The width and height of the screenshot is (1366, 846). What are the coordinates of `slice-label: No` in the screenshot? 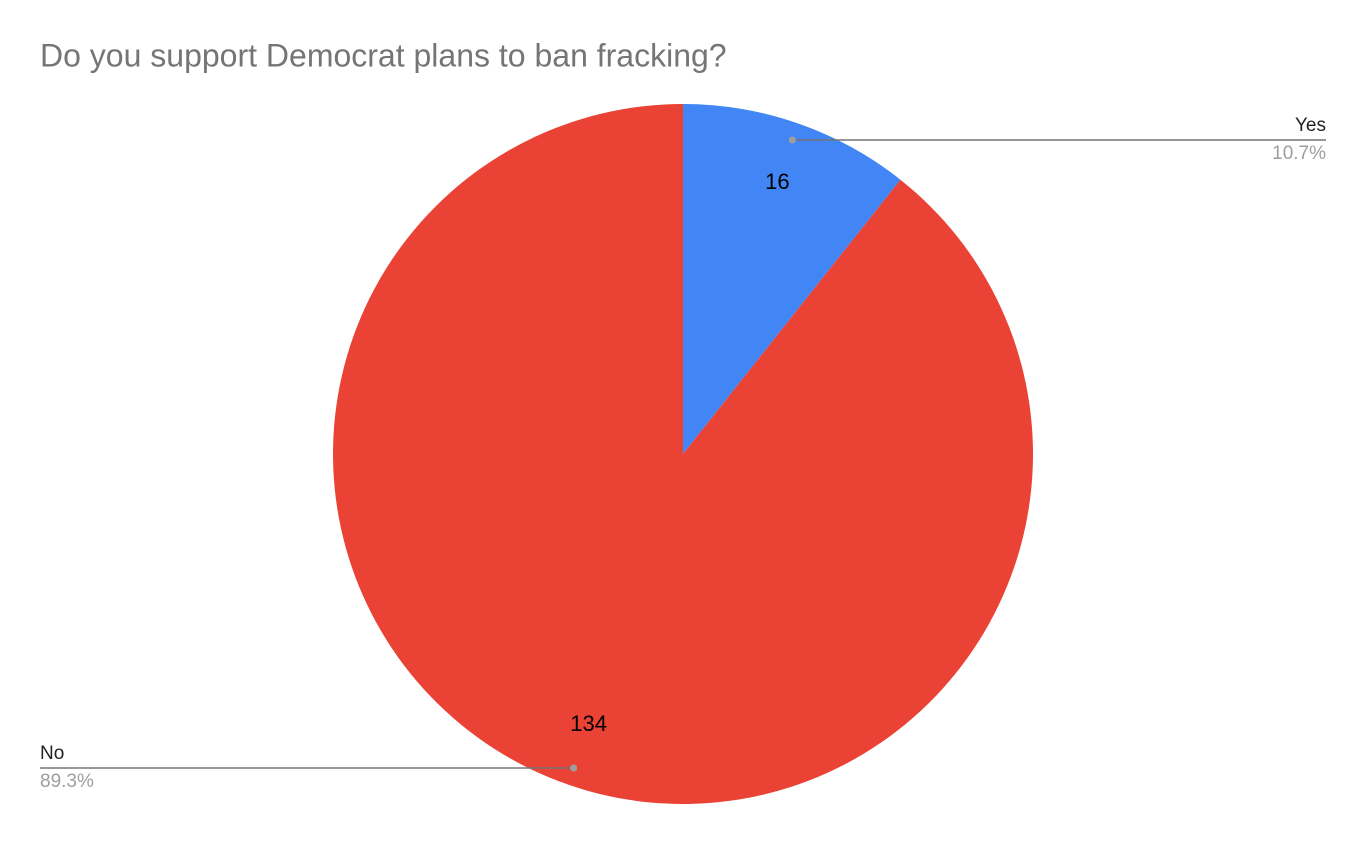 It's located at (52, 753).